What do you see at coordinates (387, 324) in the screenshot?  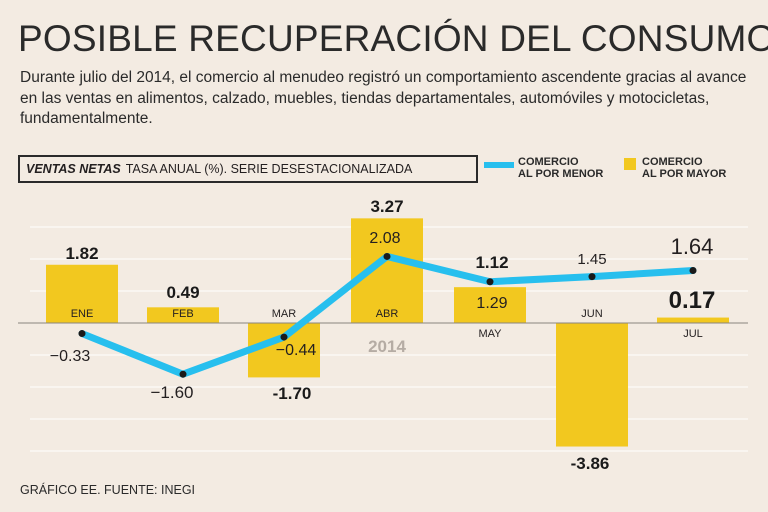 I see `category-labels: ENE FEB MAR ABR MAY JUN JUL` at bounding box center [387, 324].